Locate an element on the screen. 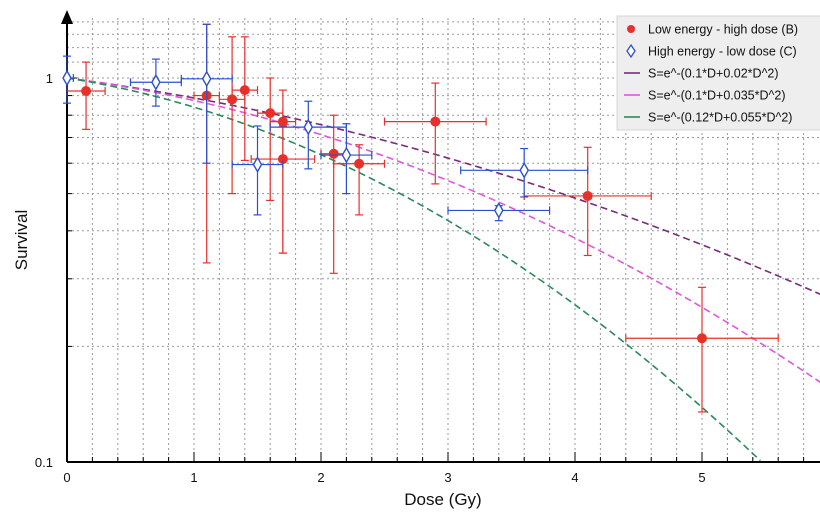 The image size is (820, 515). legend-item: High energy - low dose (C) is located at coordinates (711, 51).